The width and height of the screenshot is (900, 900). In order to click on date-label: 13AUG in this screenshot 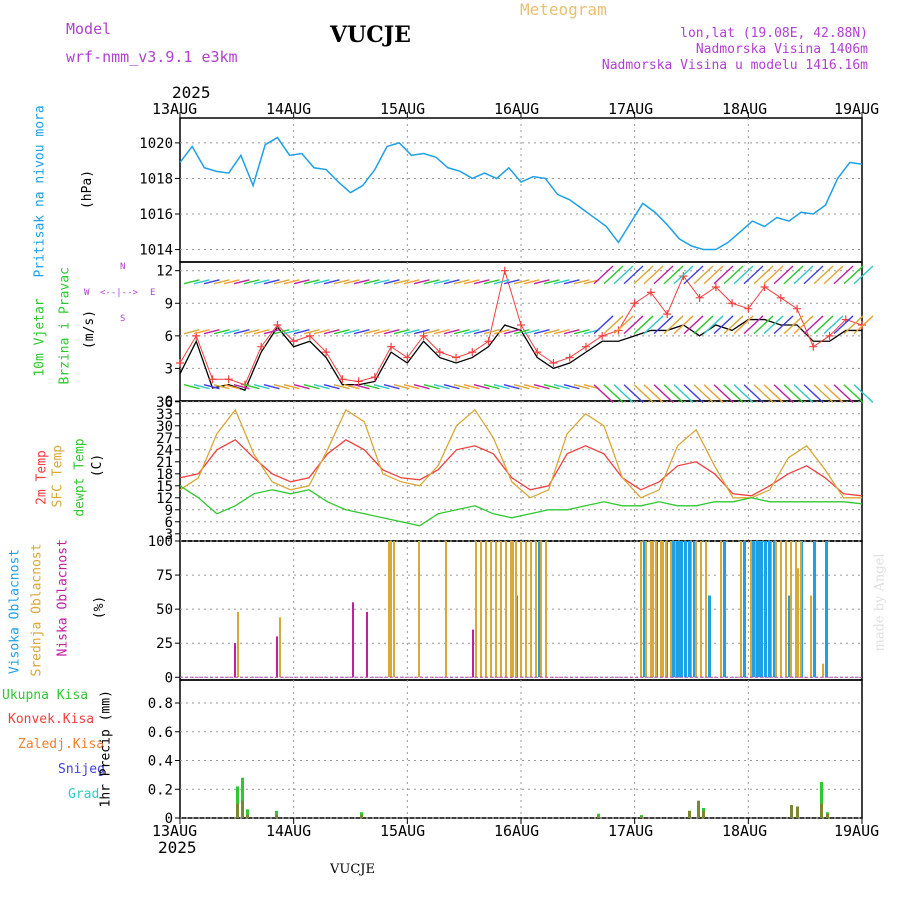, I will do `click(175, 109)`.